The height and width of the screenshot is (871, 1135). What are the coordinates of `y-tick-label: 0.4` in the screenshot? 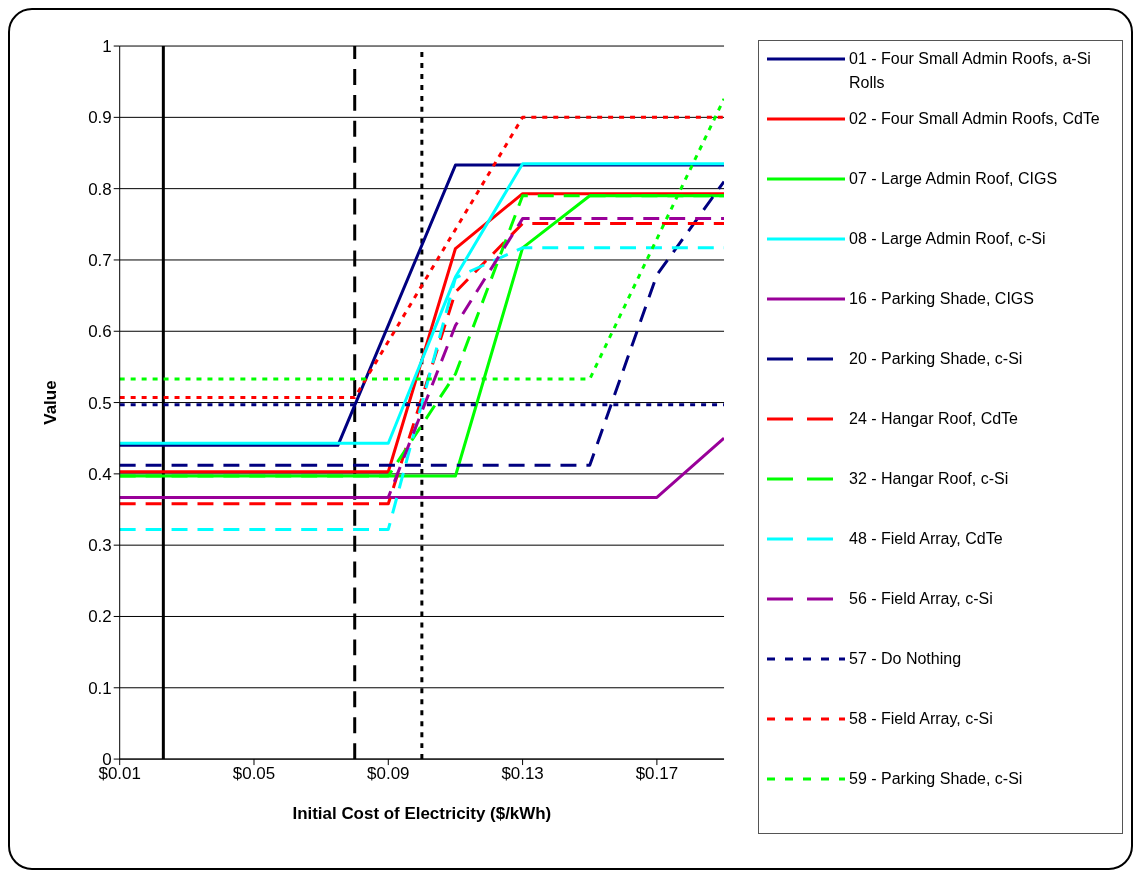 It's located at (100, 474).